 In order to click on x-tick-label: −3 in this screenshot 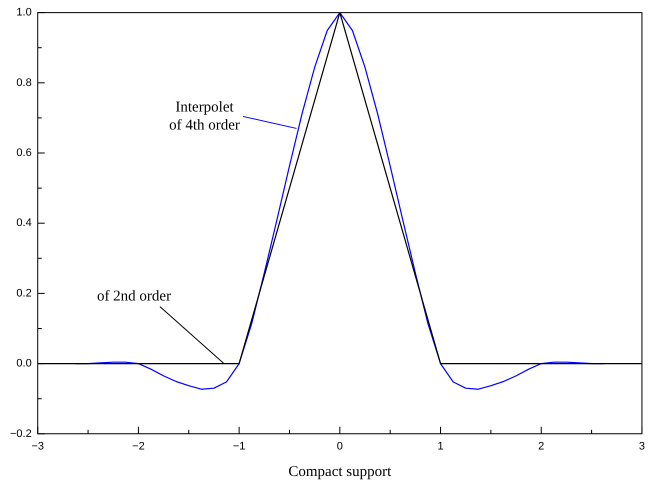, I will do `click(37, 446)`.